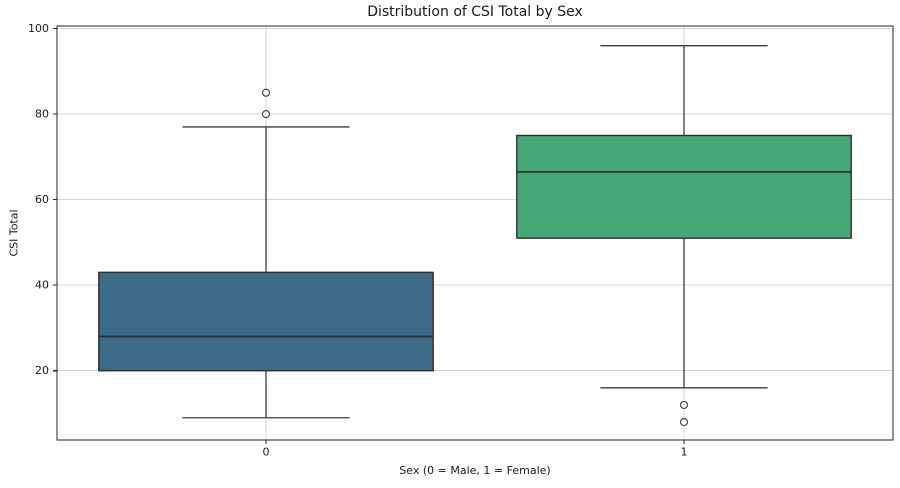 The image size is (900, 488). Describe the element at coordinates (42, 285) in the screenshot. I see `y-tick-label: 40` at that location.